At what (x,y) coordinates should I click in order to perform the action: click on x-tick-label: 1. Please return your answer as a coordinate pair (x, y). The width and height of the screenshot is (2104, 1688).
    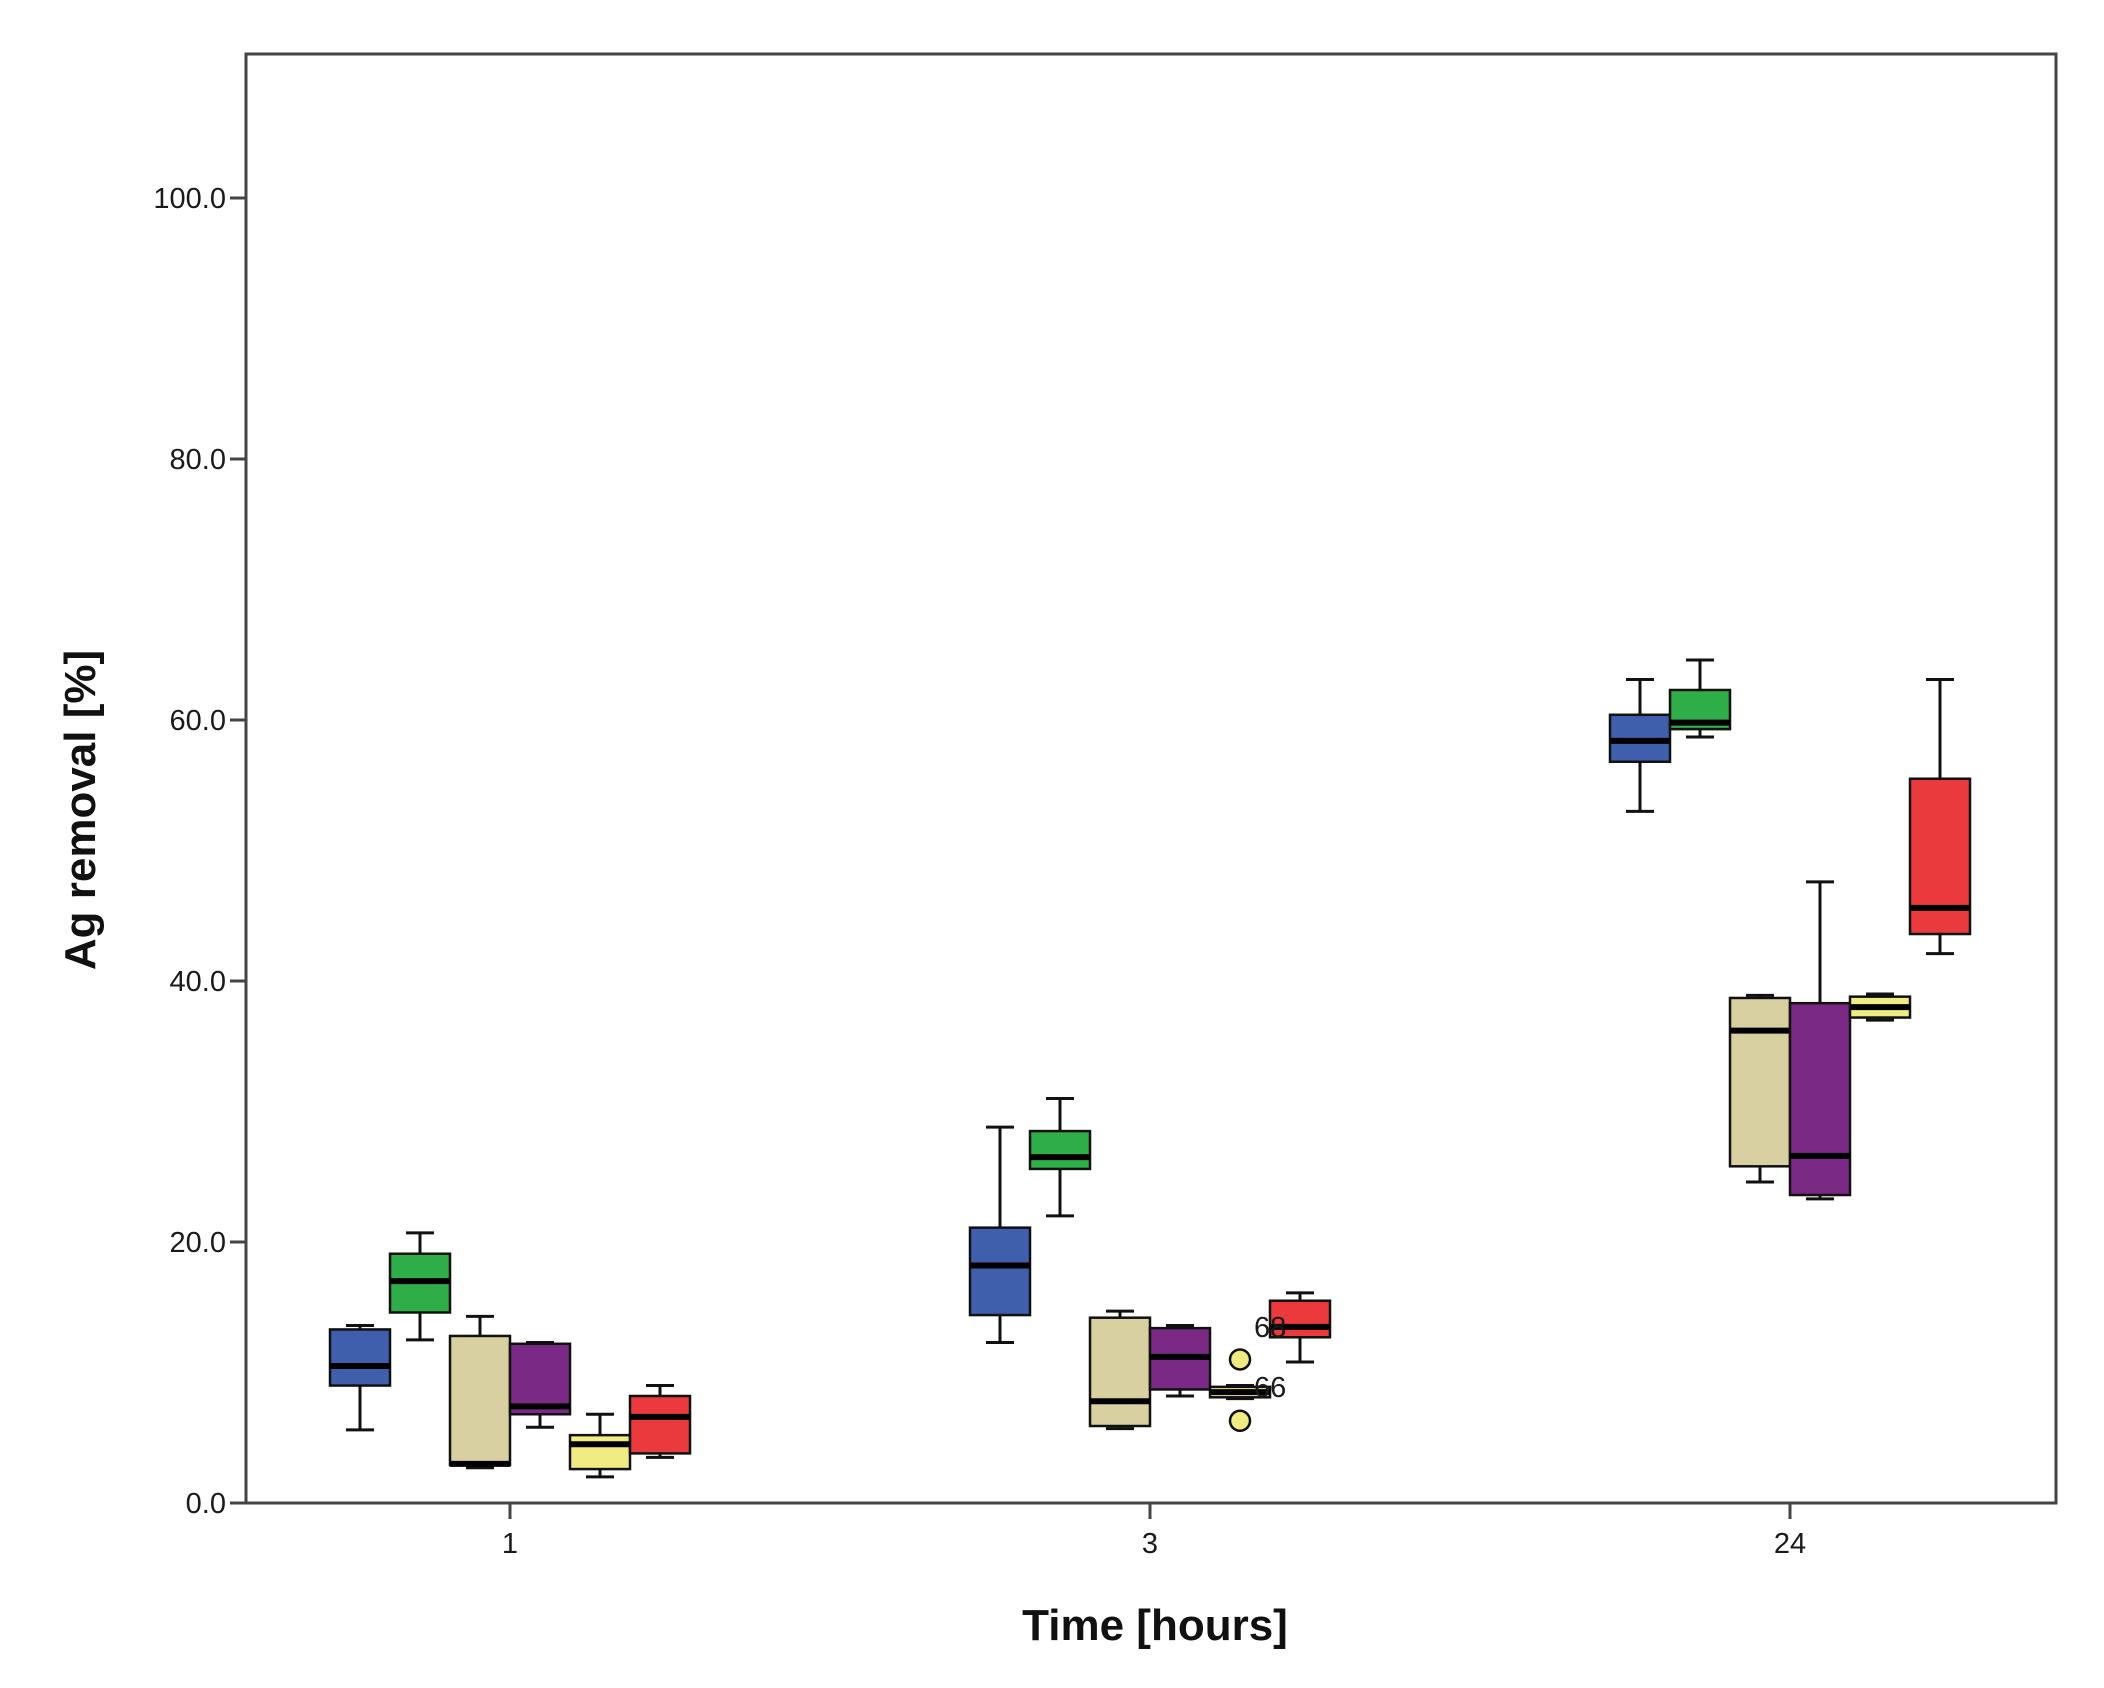
    Looking at the image, I should click on (510, 1544).